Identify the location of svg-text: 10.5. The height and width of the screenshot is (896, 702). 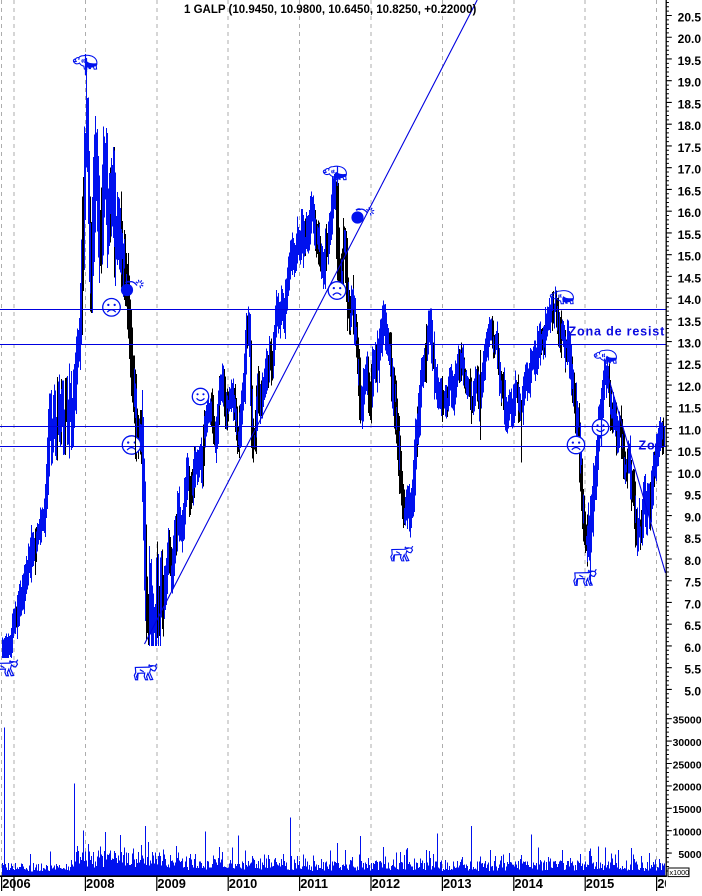
(690, 452).